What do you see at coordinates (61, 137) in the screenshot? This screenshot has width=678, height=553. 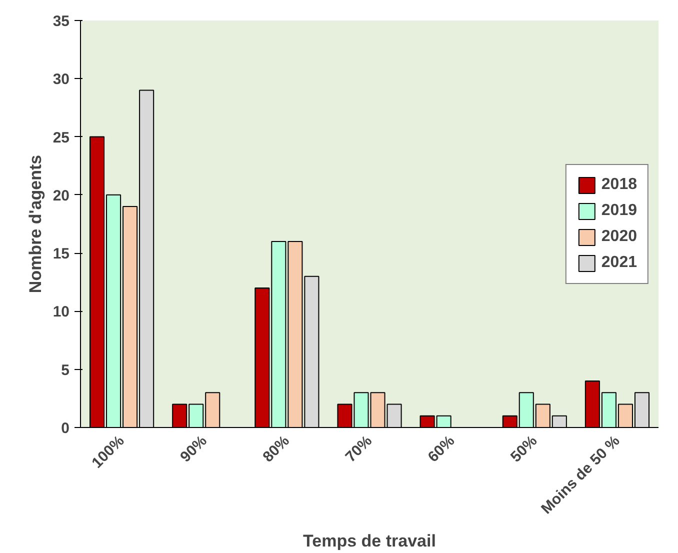 I see `y-tick-label: 25` at bounding box center [61, 137].